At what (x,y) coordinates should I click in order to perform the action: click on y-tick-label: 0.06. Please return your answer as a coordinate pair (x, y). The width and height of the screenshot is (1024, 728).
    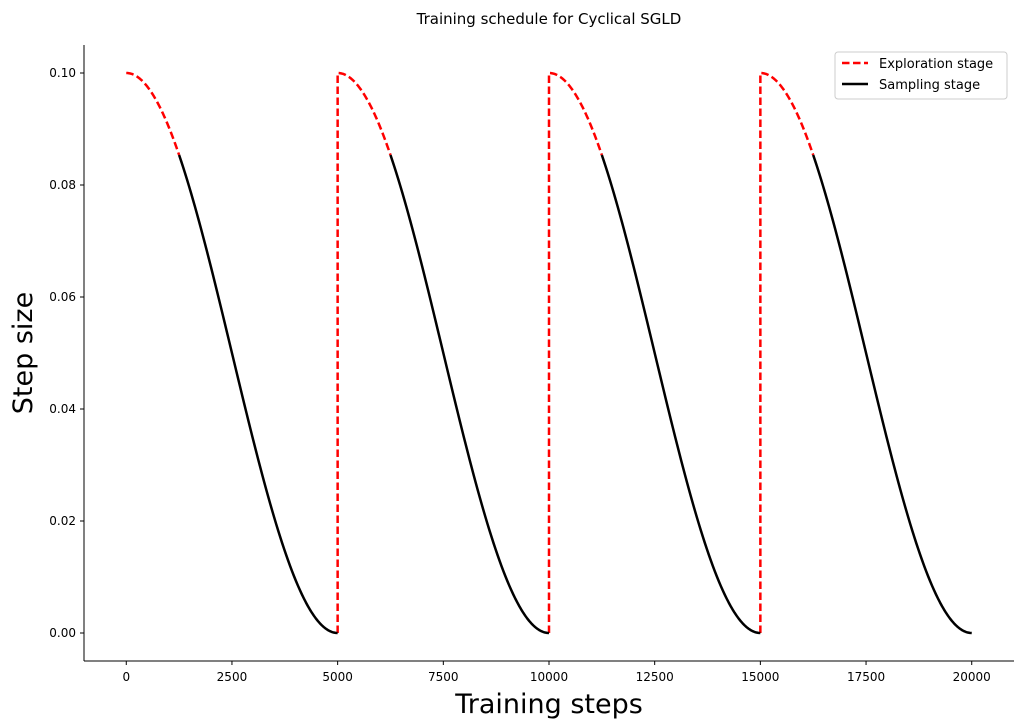
    Looking at the image, I should click on (62, 297).